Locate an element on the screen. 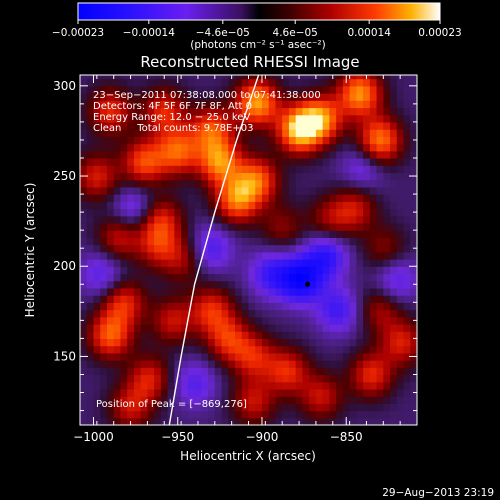  colorbar-tick-label: 4.6e−05 is located at coordinates (295, 33).